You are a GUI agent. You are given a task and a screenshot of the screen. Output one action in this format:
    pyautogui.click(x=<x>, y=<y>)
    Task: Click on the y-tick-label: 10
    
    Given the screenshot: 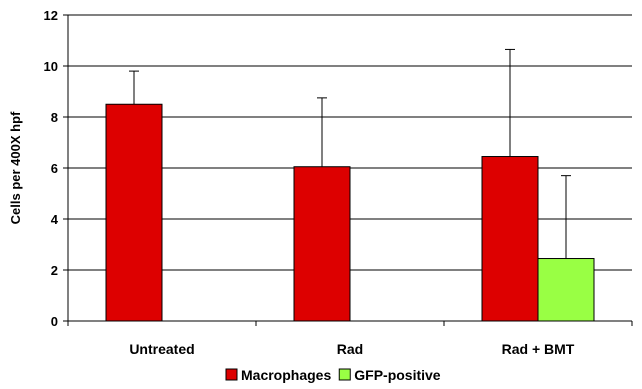 What is the action you would take?
    pyautogui.click(x=51, y=66)
    